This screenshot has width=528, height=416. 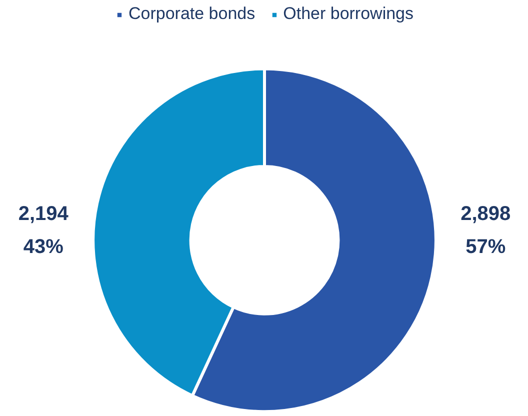 What do you see at coordinates (348, 14) in the screenshot?
I see `legend-label: Other borrowings` at bounding box center [348, 14].